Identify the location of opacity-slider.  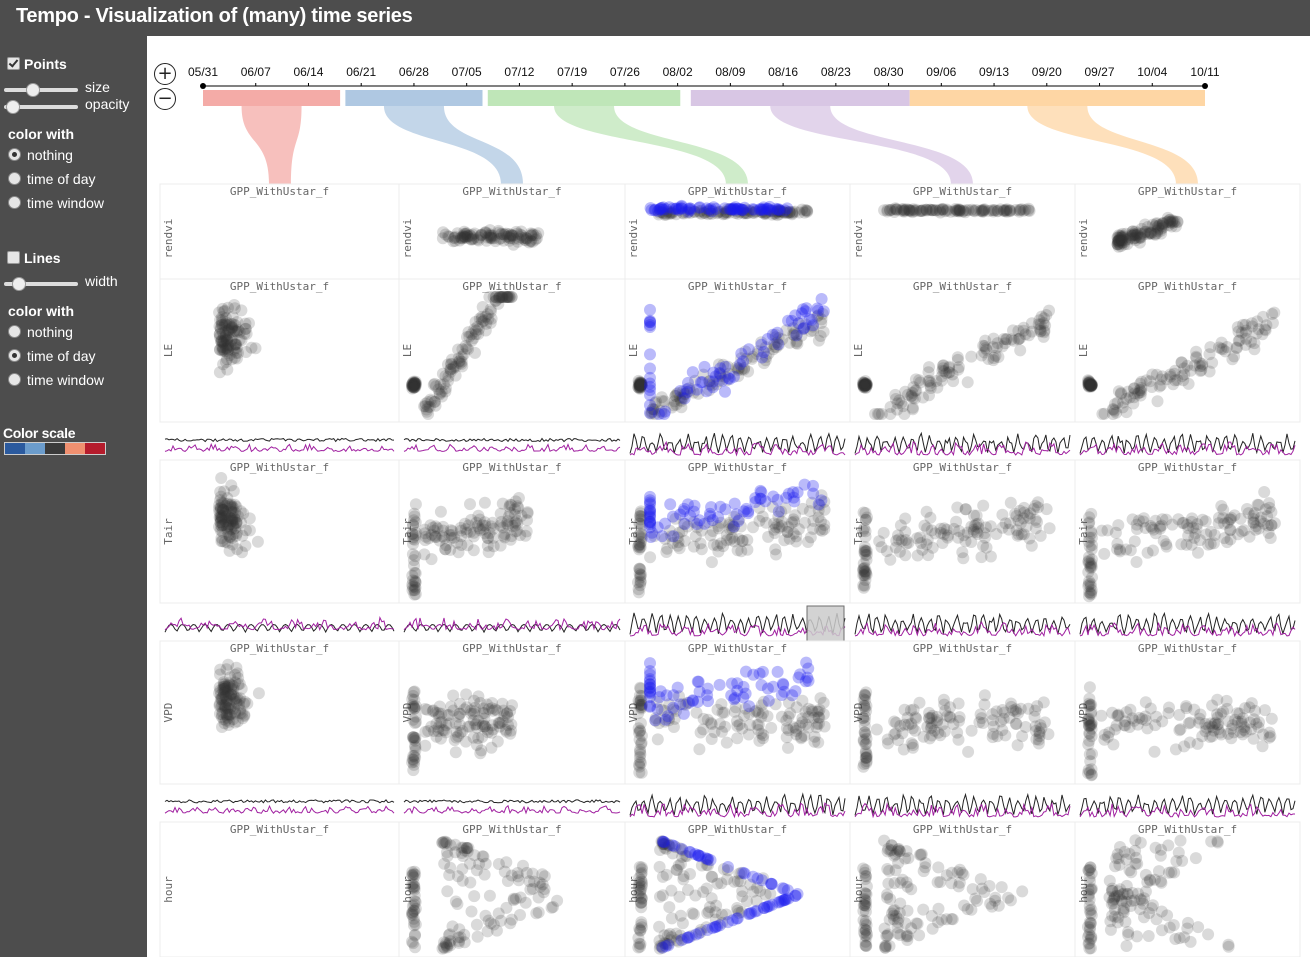
(41, 107).